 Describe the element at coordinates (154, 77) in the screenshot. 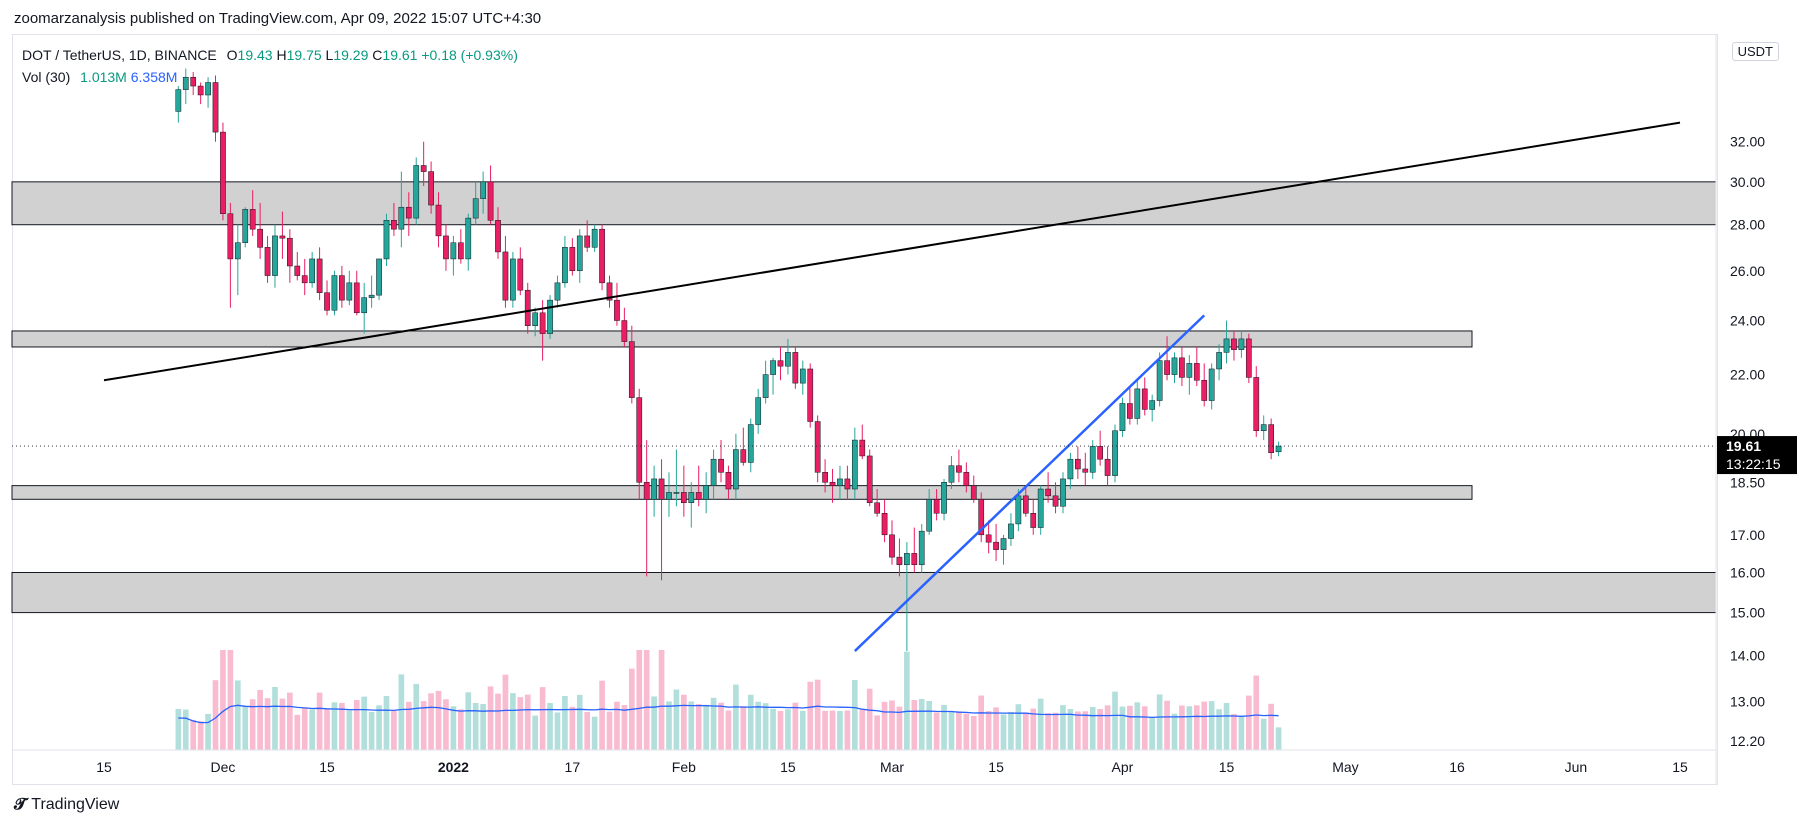

I see `volume-ma-value: 6.358M` at that location.